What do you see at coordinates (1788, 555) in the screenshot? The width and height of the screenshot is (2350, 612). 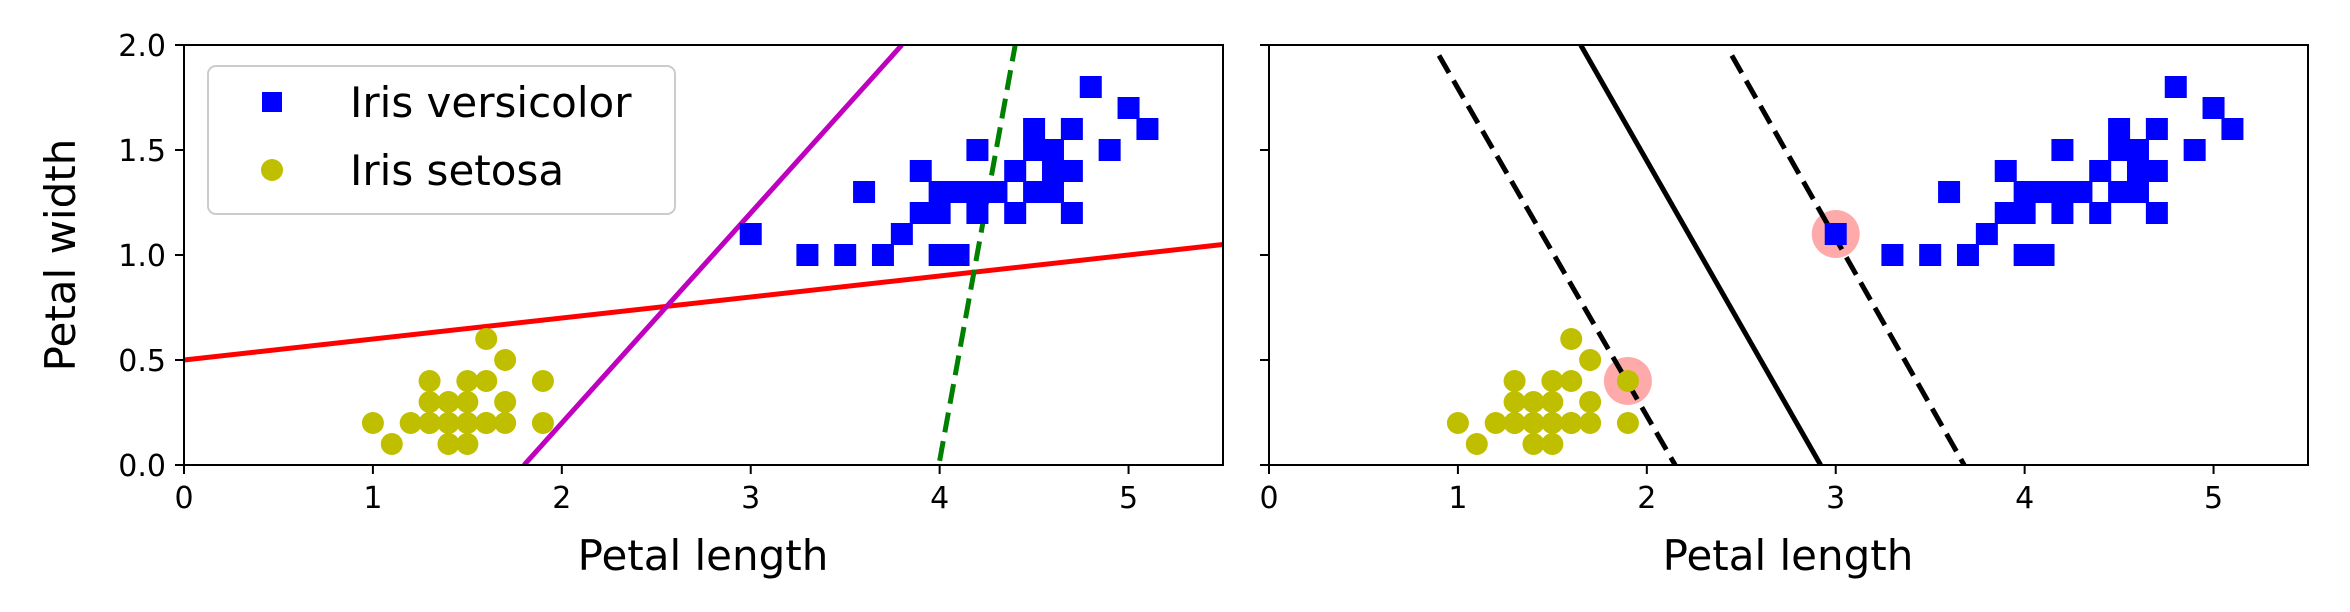 I see `right-x-axis-label: Petal length` at bounding box center [1788, 555].